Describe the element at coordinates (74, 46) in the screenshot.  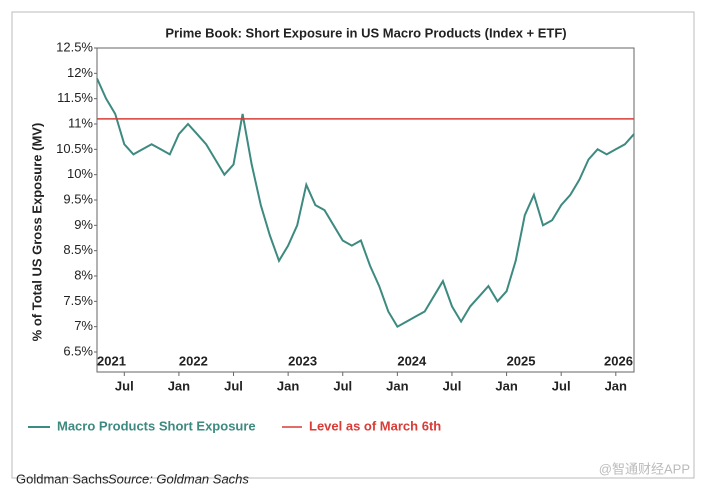
I see `y-tick-label: 12.5%` at that location.